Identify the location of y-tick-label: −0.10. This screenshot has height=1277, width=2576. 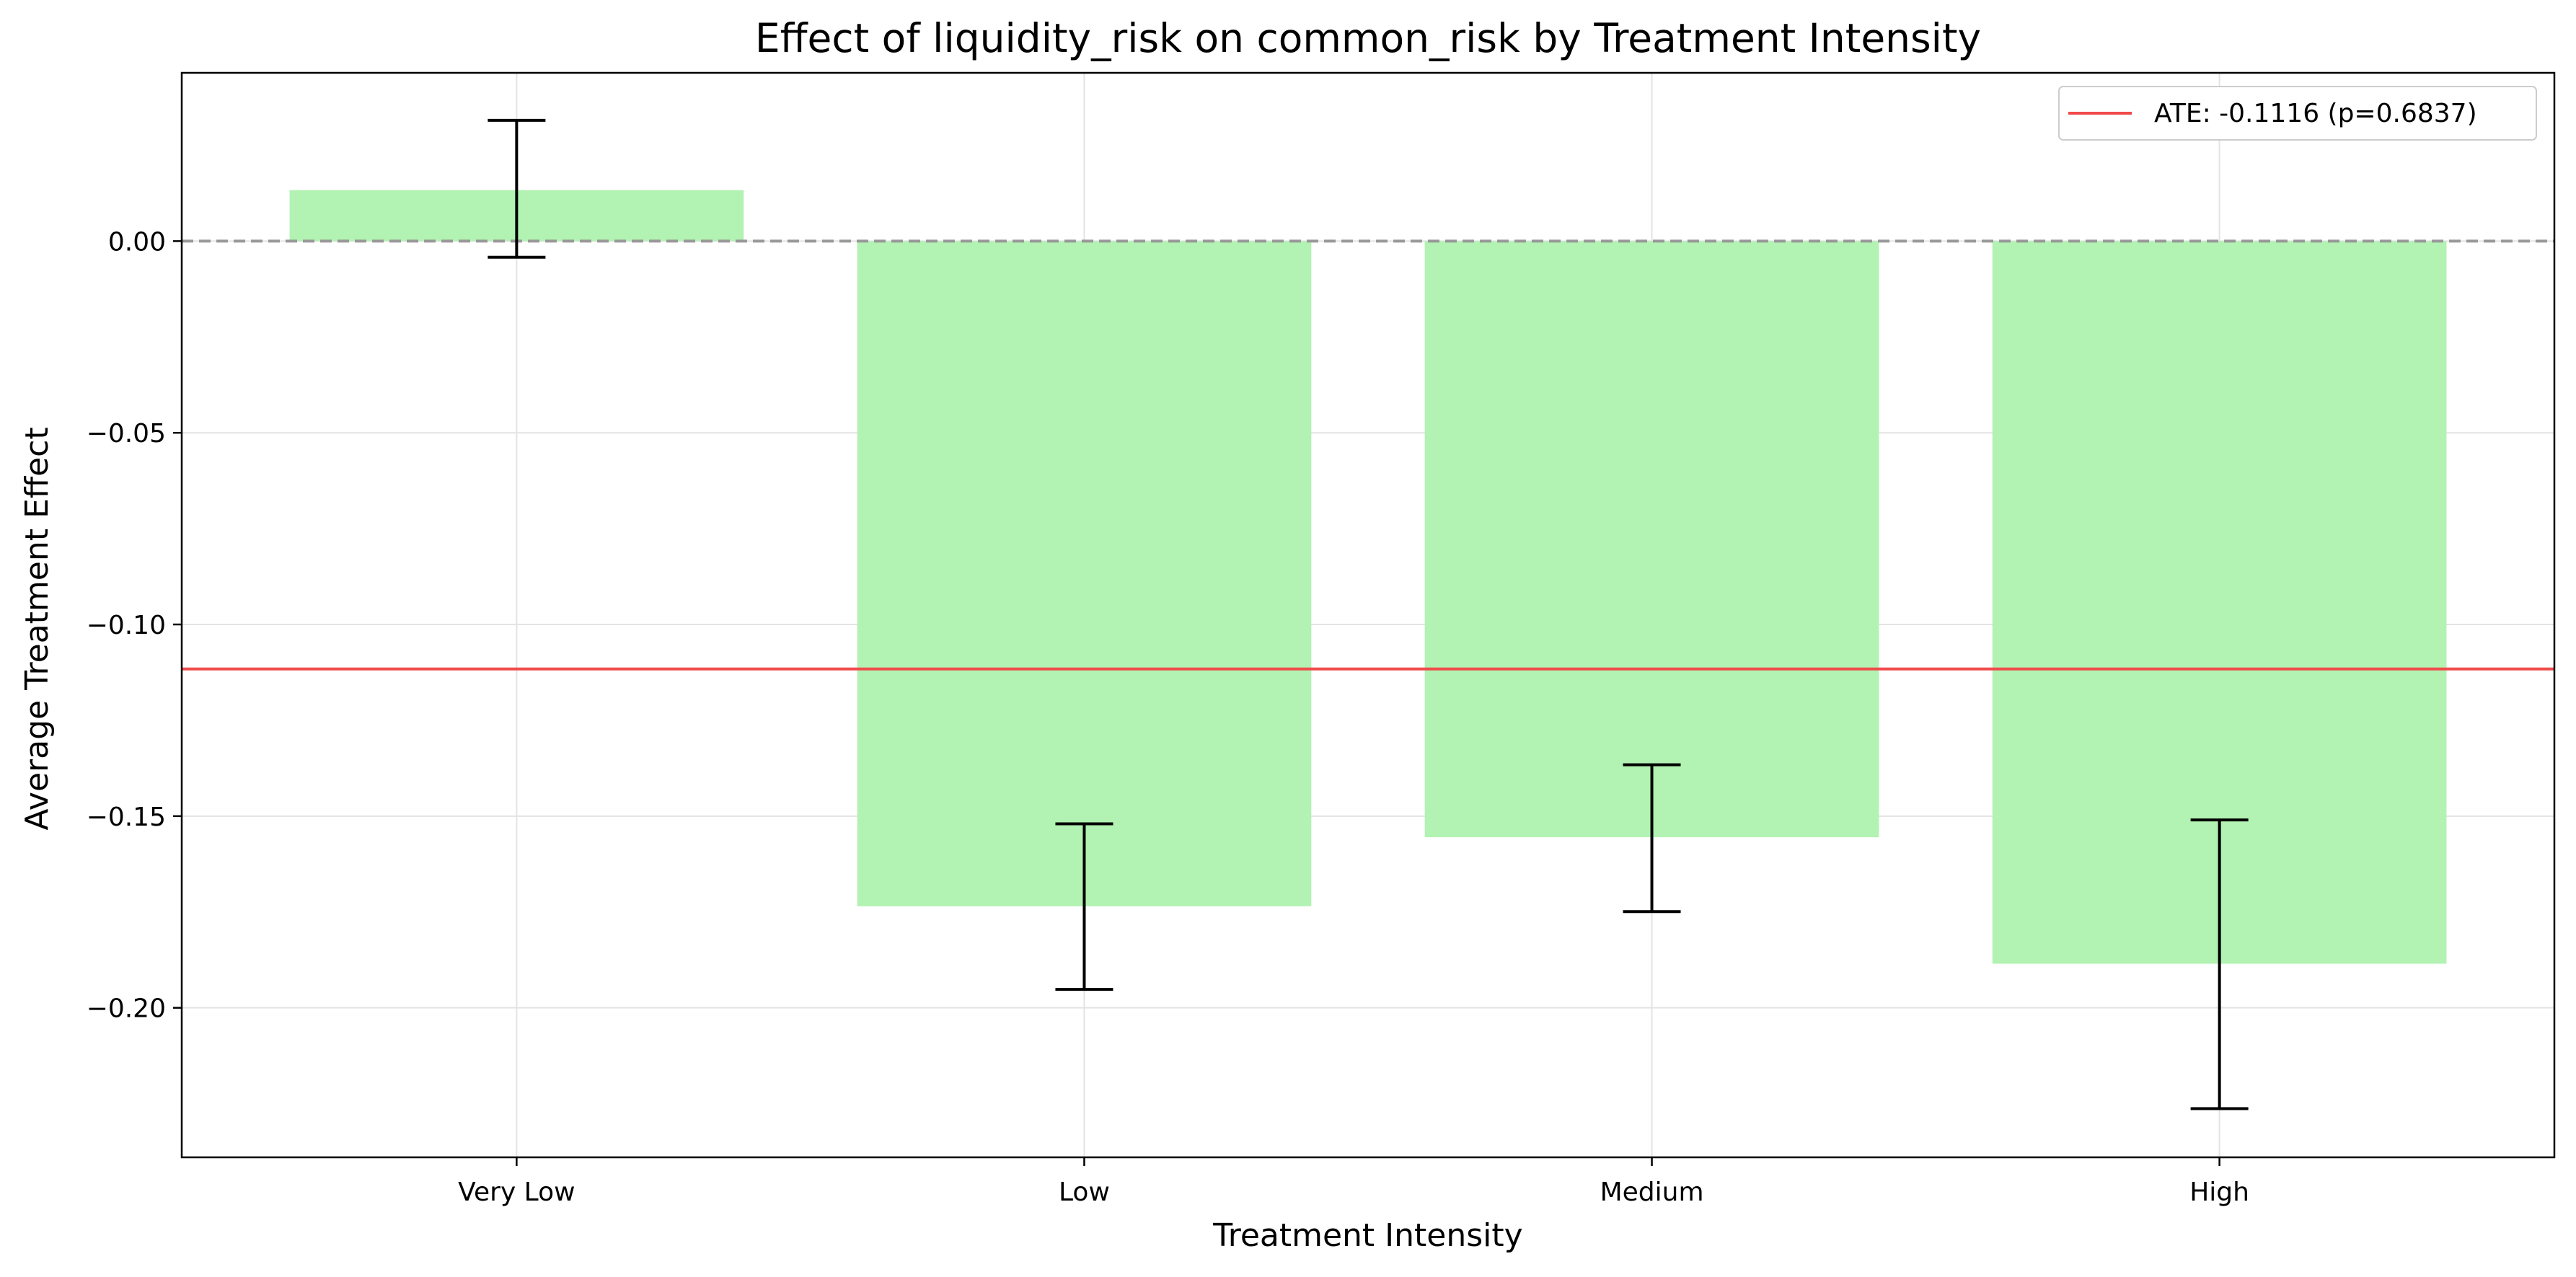
(126, 625).